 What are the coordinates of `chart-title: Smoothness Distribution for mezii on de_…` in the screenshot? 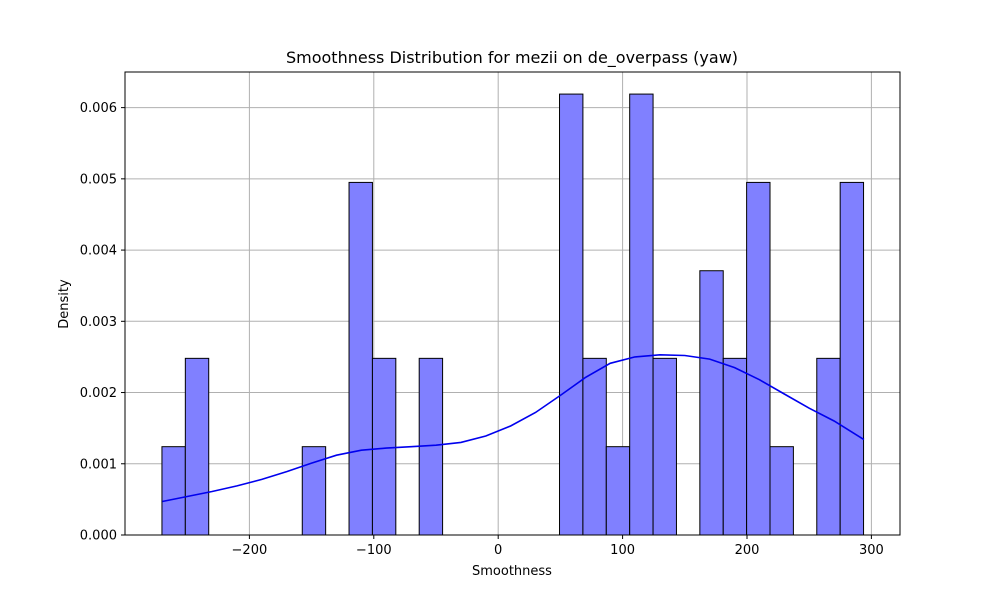 It's located at (512, 58).